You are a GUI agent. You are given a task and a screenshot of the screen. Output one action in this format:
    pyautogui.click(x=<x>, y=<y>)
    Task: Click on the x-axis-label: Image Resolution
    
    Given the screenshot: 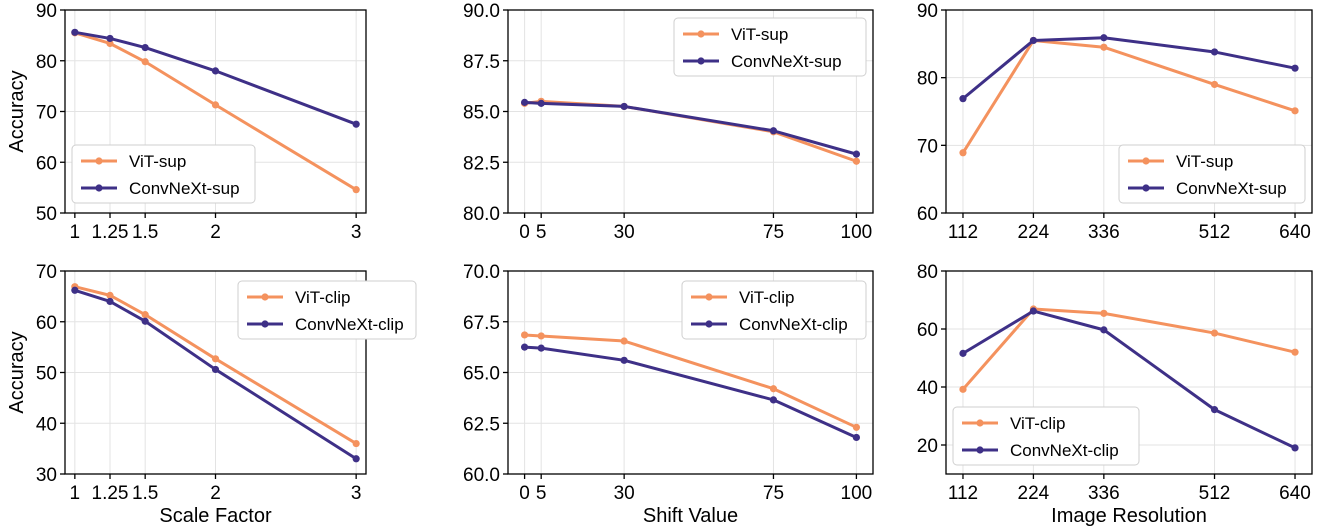 What is the action you would take?
    pyautogui.click(x=1129, y=515)
    